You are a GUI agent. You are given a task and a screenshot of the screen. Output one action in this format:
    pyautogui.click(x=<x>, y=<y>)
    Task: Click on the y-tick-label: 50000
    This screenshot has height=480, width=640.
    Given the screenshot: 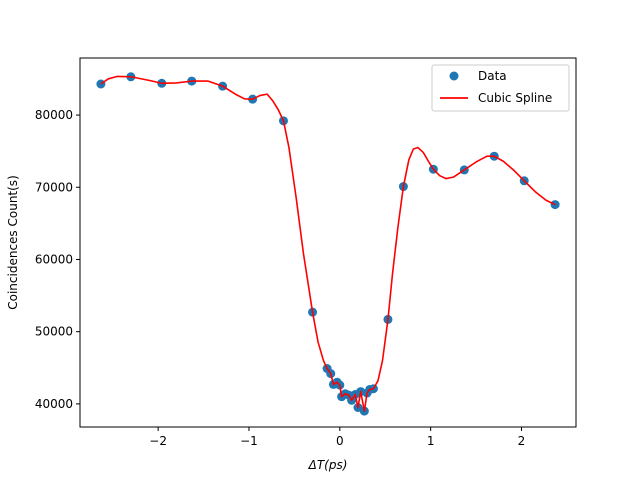 What is the action you would take?
    pyautogui.click(x=54, y=332)
    